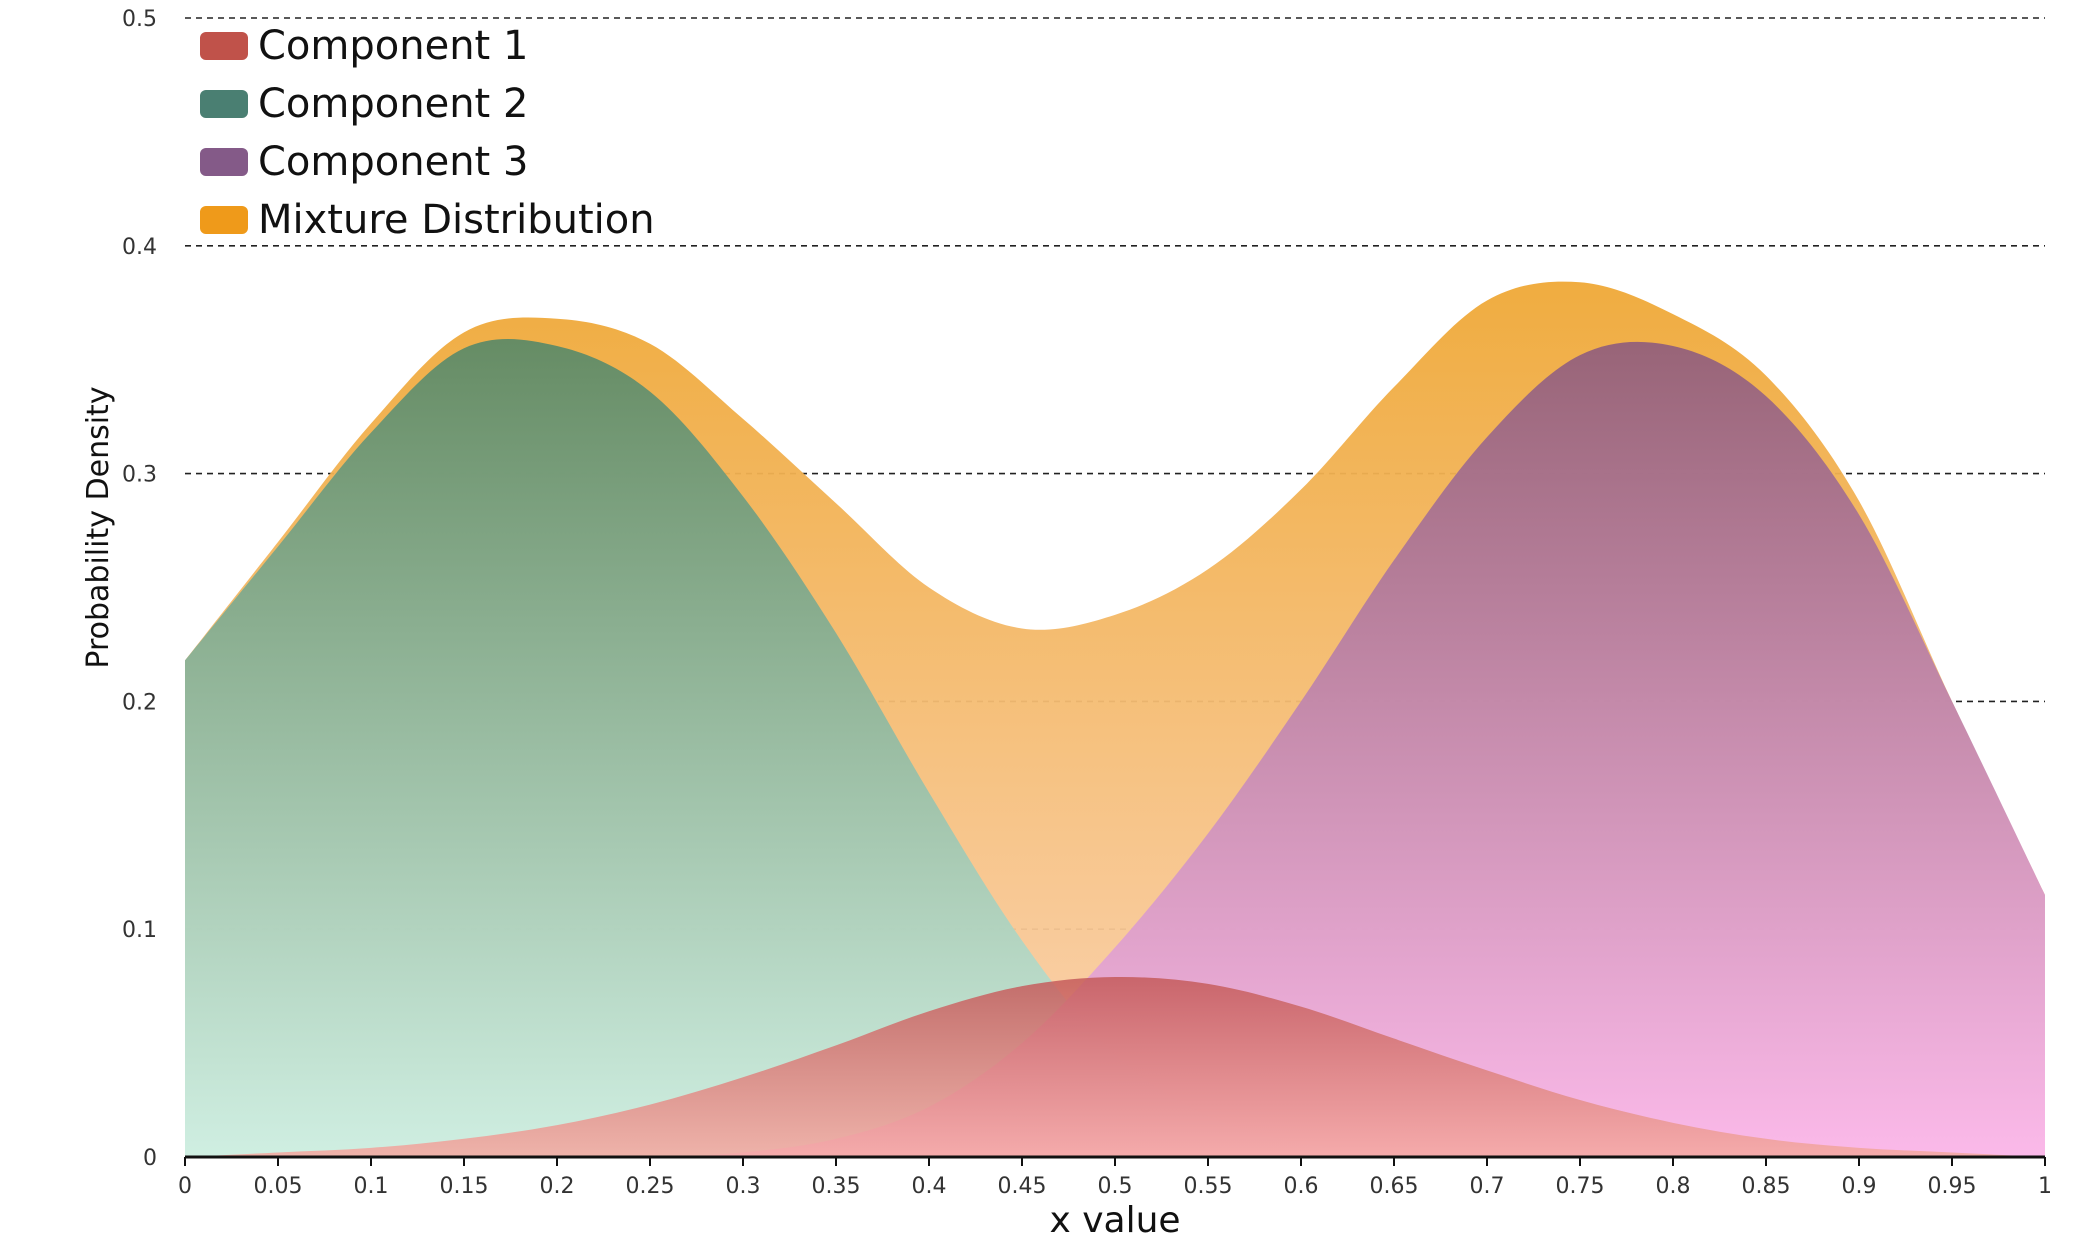  Describe the element at coordinates (1208, 1186) in the screenshot. I see `x-tick-label: 0.55` at that location.